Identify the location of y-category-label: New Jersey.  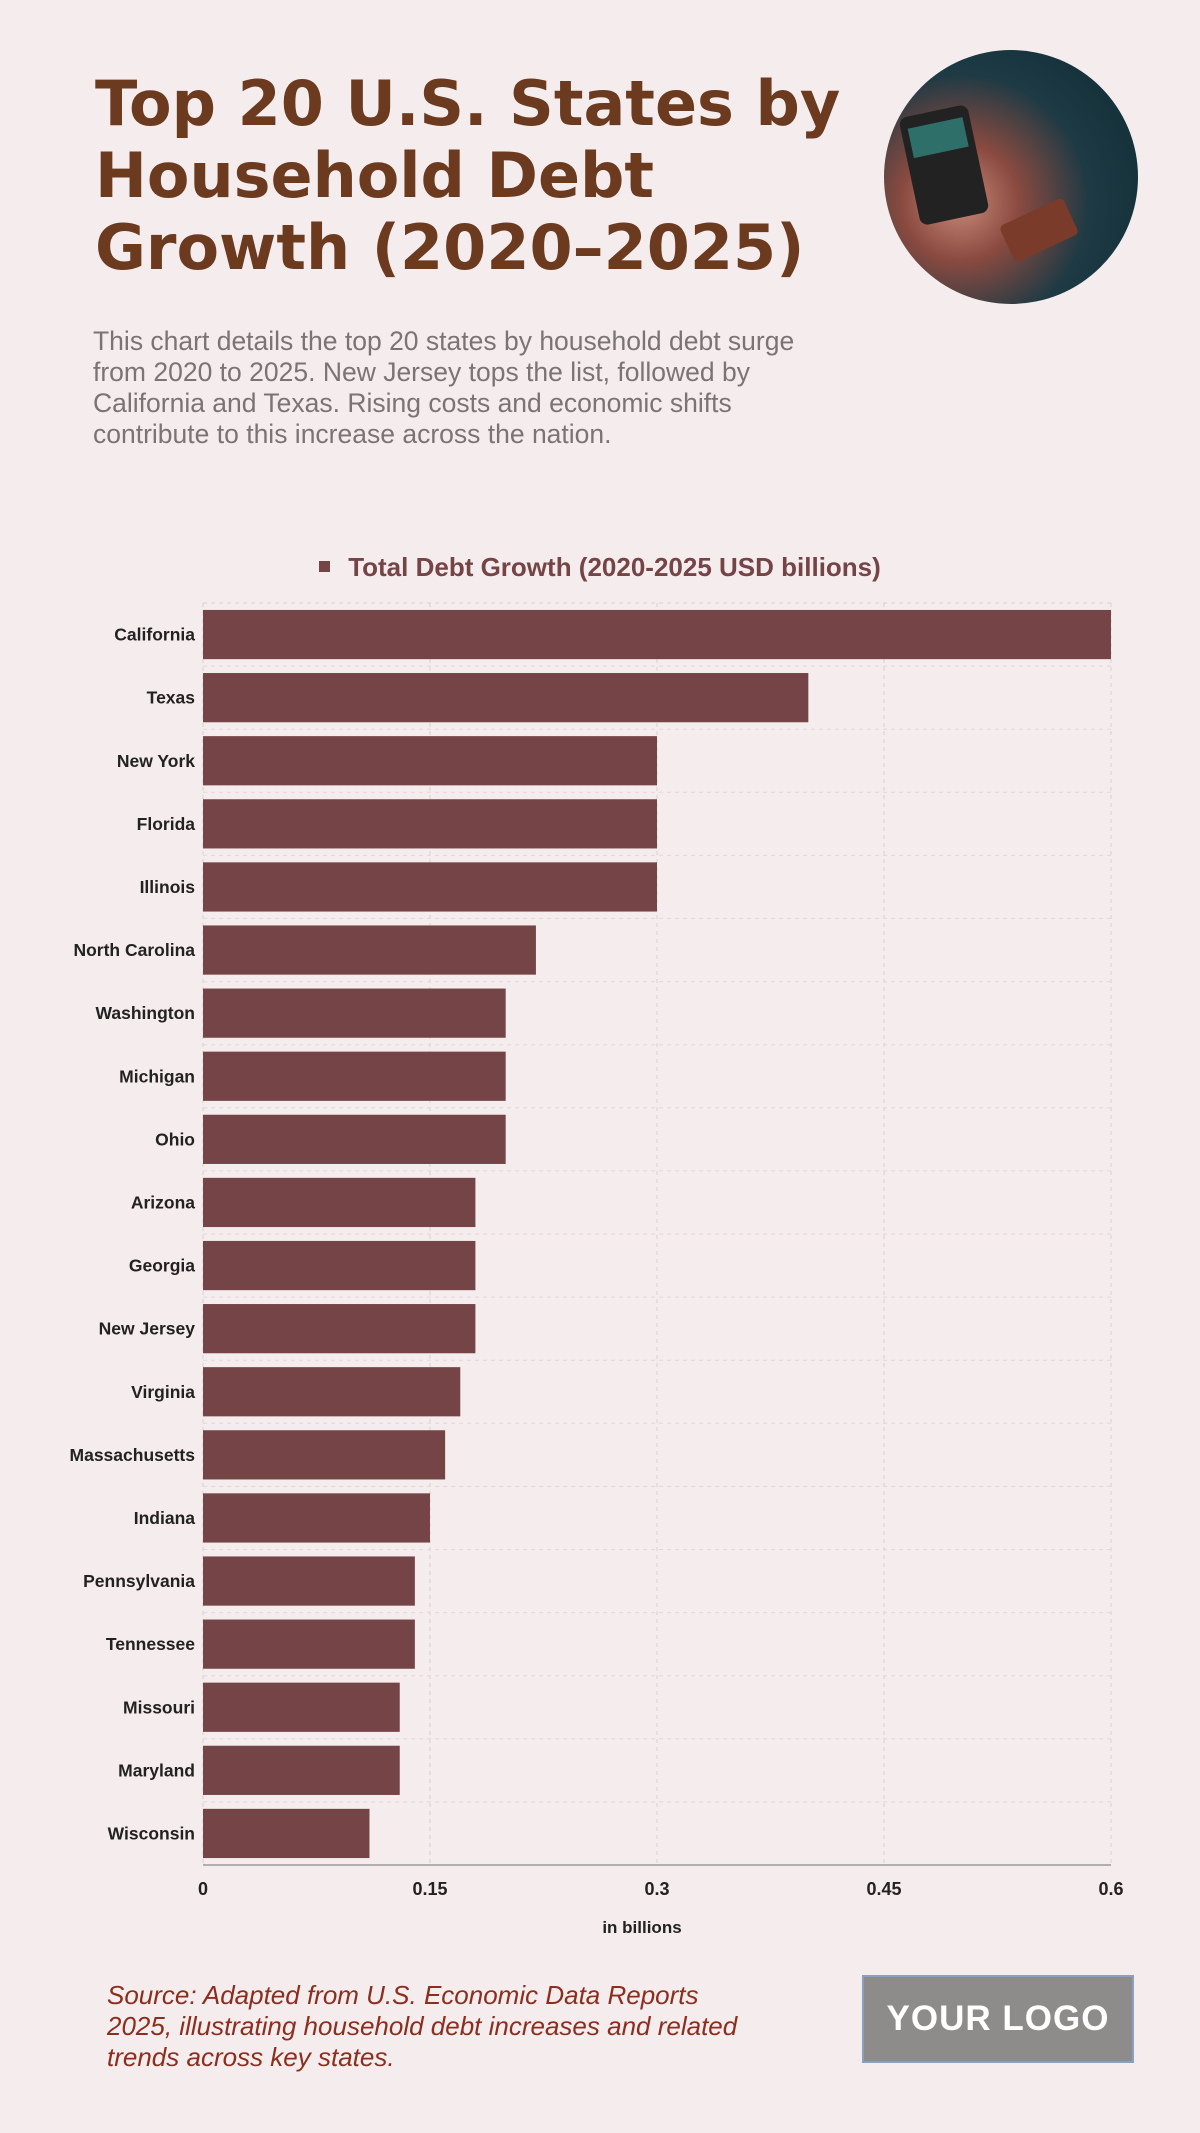
(147, 1329).